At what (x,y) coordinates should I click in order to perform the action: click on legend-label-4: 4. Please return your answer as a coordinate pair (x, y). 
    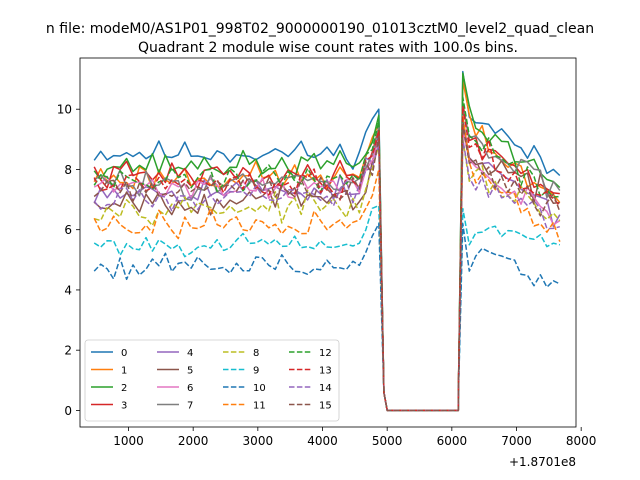
    Looking at the image, I should click on (190, 353).